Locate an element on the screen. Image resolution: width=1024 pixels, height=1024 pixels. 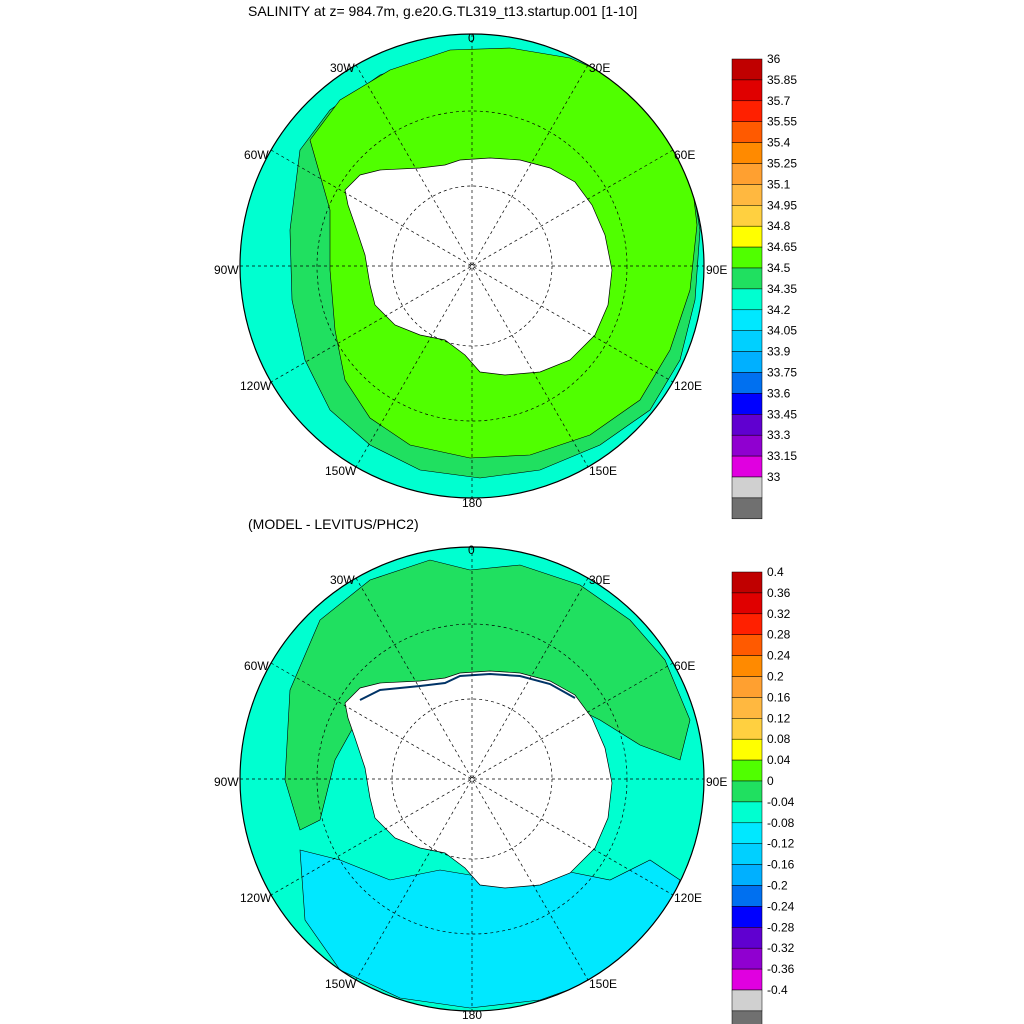
colorbar-label: 33.6 is located at coordinates (779, 393).